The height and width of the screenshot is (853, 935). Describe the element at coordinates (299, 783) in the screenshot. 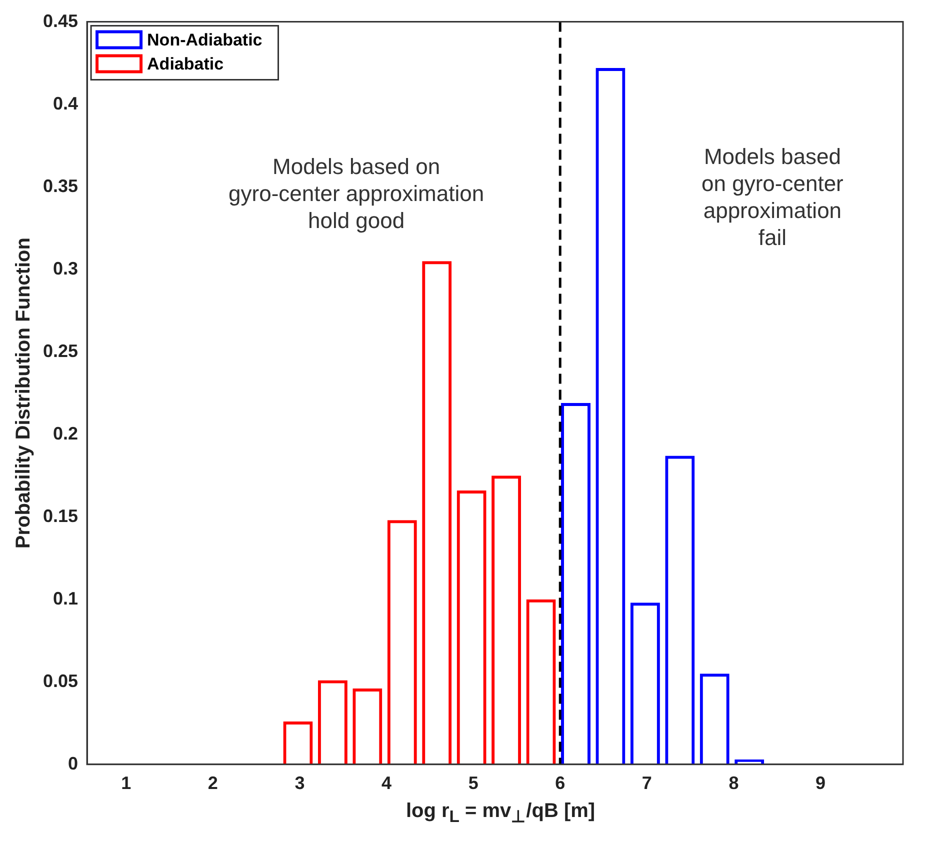

I see `x-tick-label: 3` at that location.